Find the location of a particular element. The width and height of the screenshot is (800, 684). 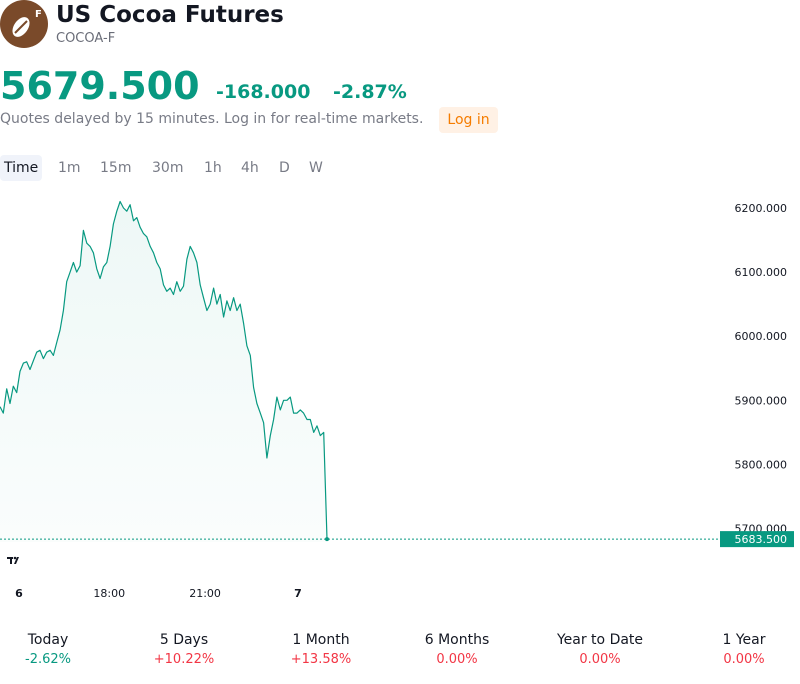

y-axis-tick-label: 6100.000 is located at coordinates (761, 272).